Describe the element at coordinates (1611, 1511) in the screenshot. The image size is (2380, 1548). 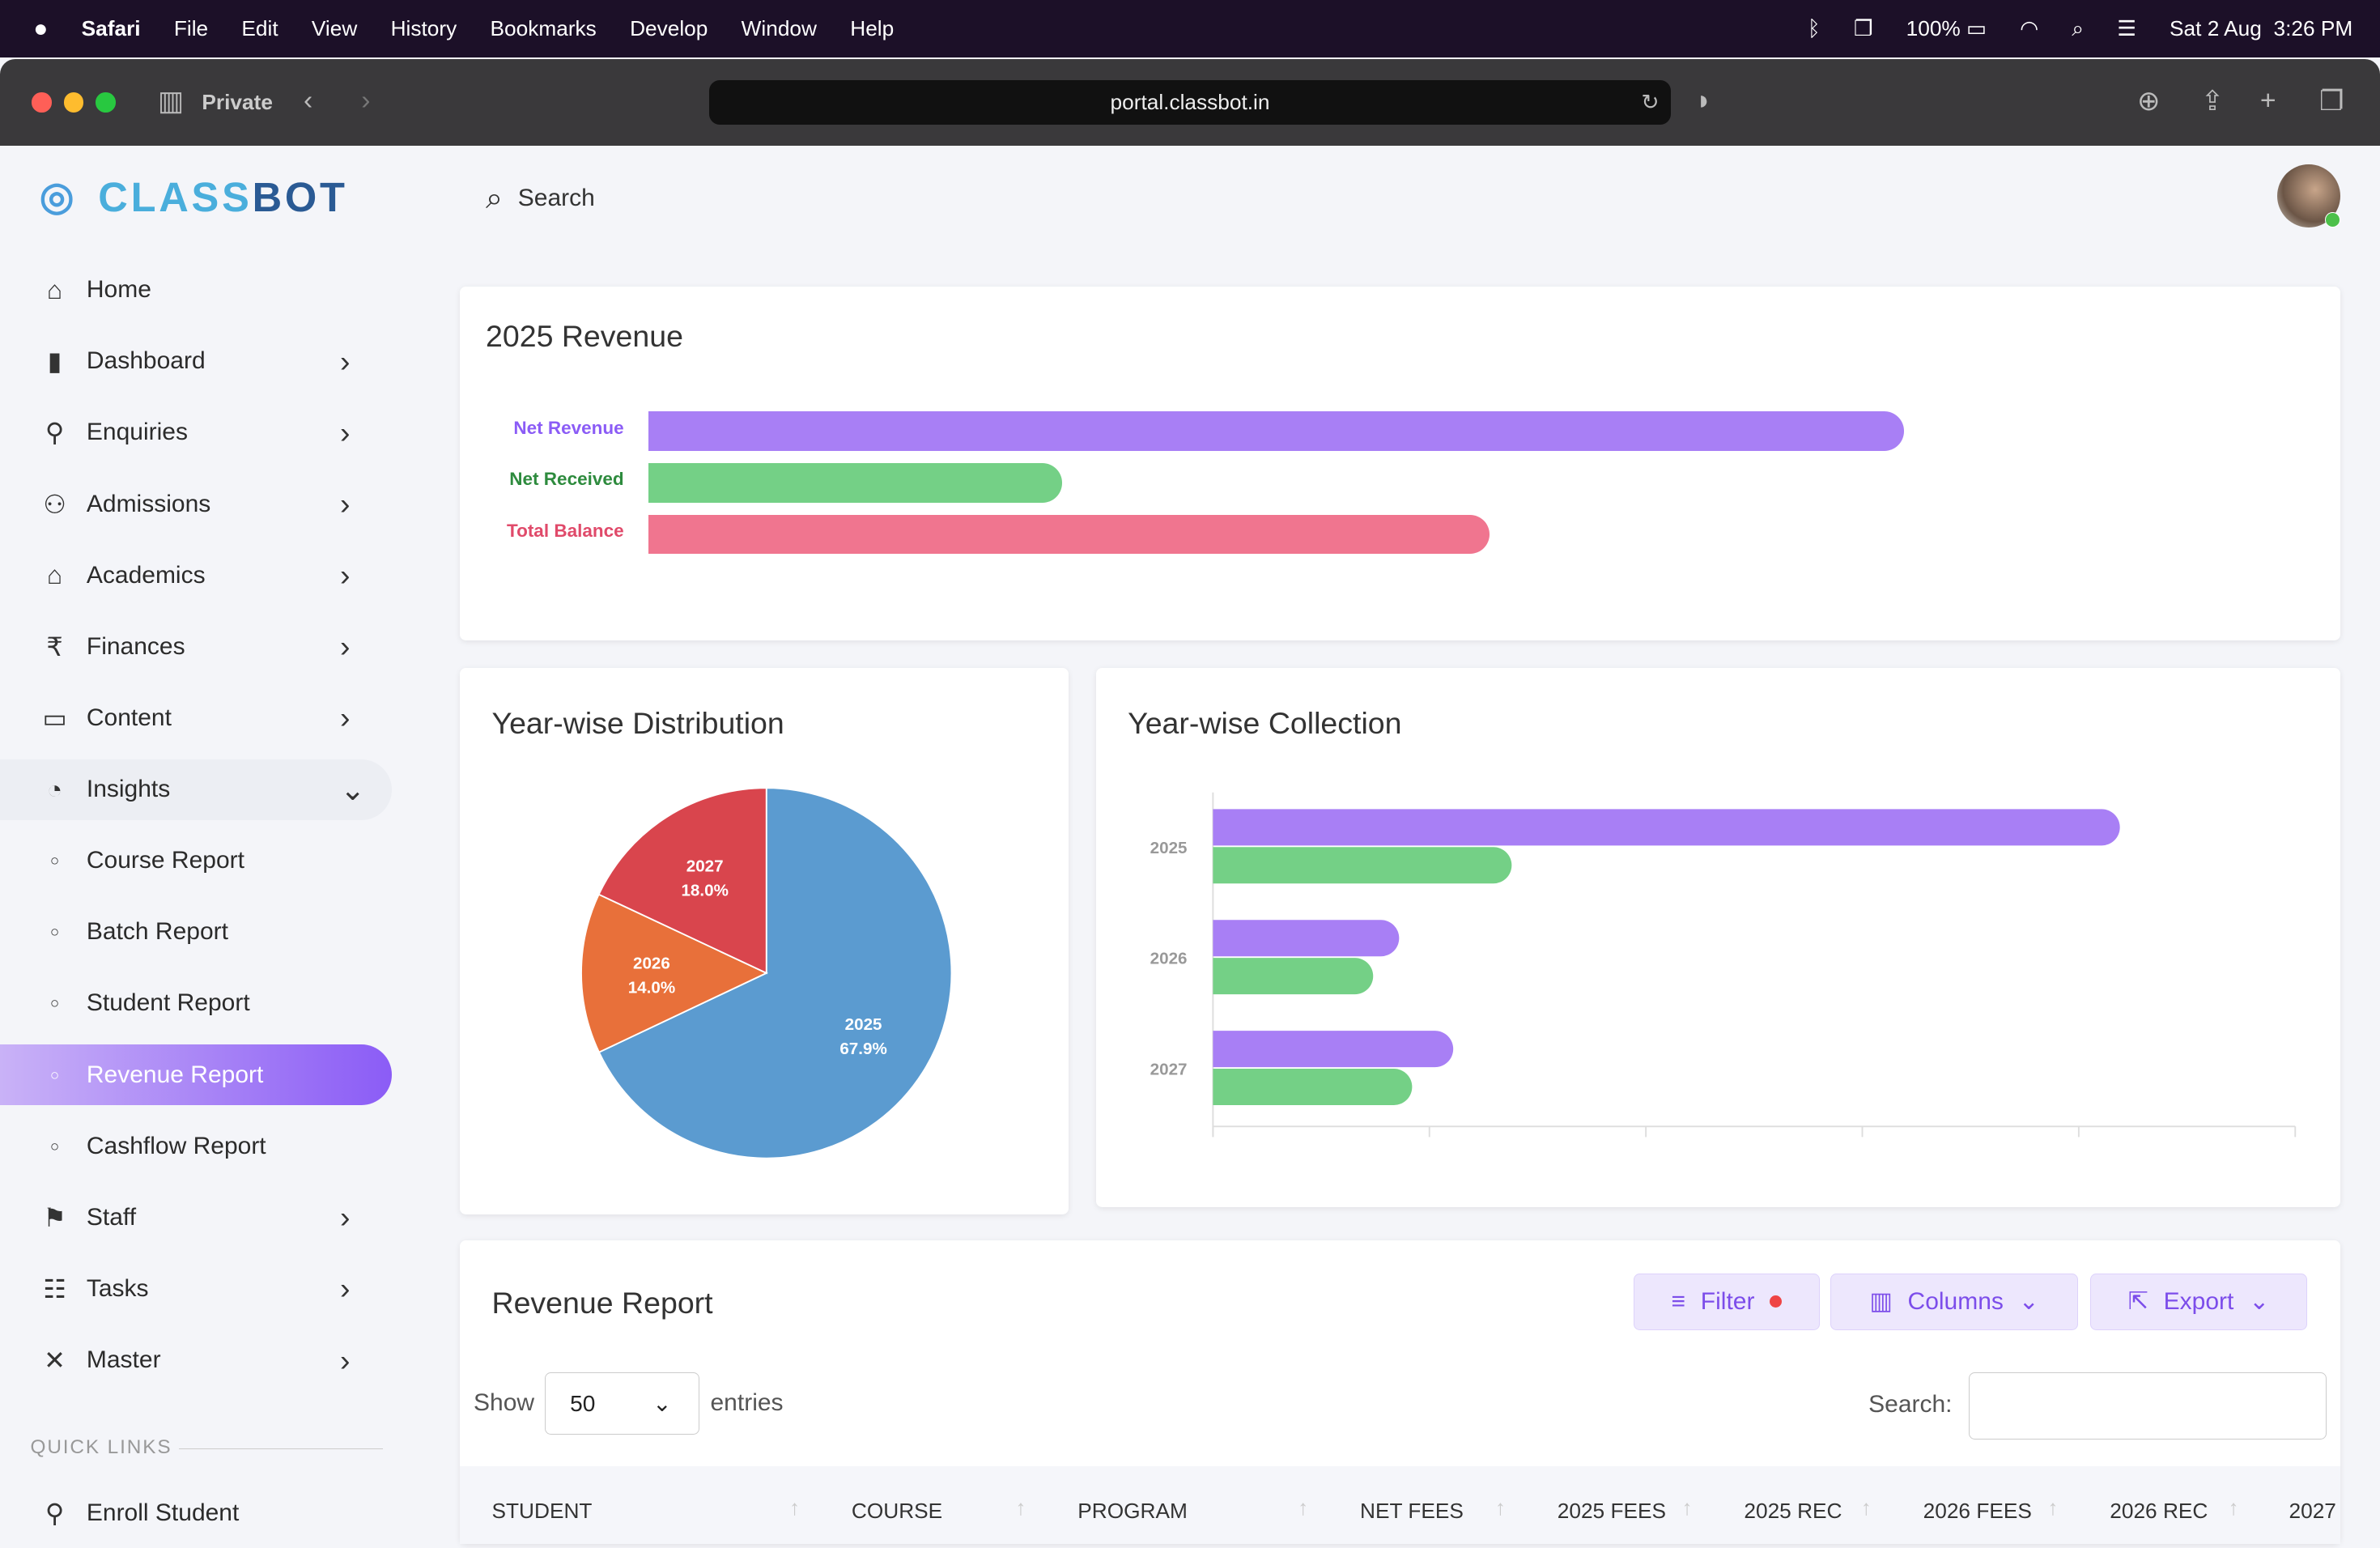
I see `column-header: 2025 FEES` at that location.